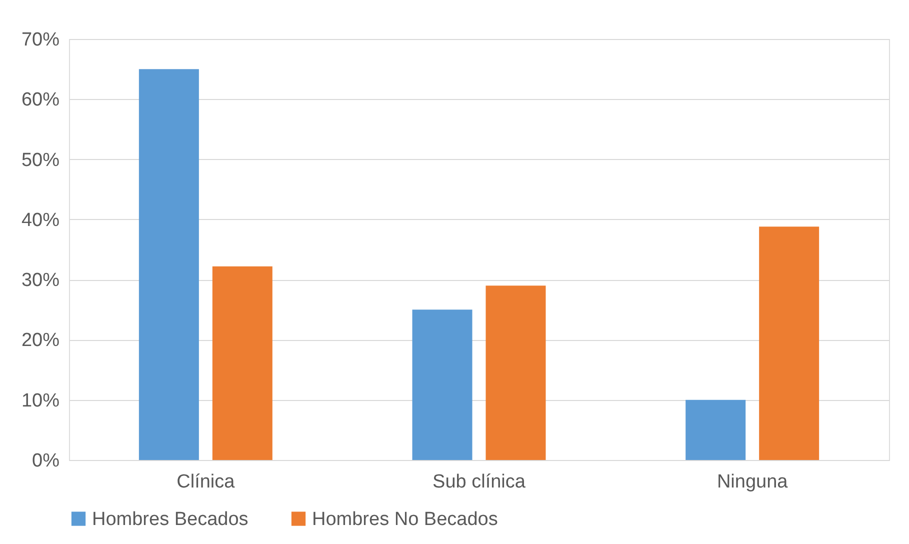 Image resolution: width=909 pixels, height=544 pixels. I want to click on y-tick-label: 50%, so click(40, 160).